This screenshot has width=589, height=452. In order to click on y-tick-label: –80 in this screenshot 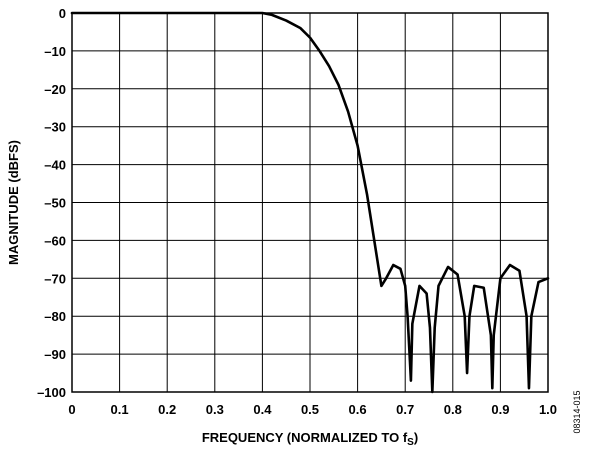, I will do `click(55, 316)`.